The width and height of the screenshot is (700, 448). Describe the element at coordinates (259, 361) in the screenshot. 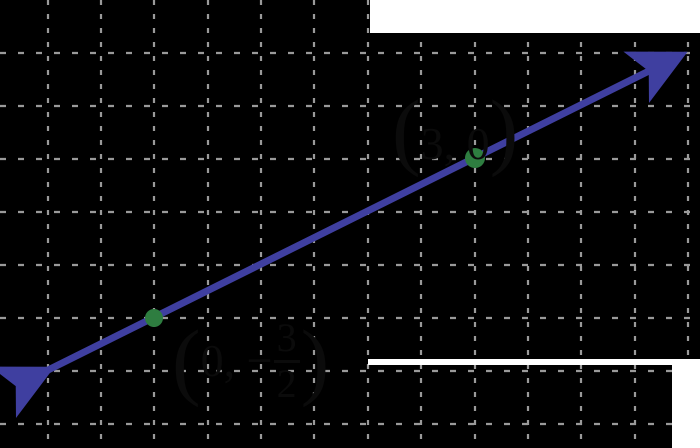

I see `minus-sign: −` at that location.